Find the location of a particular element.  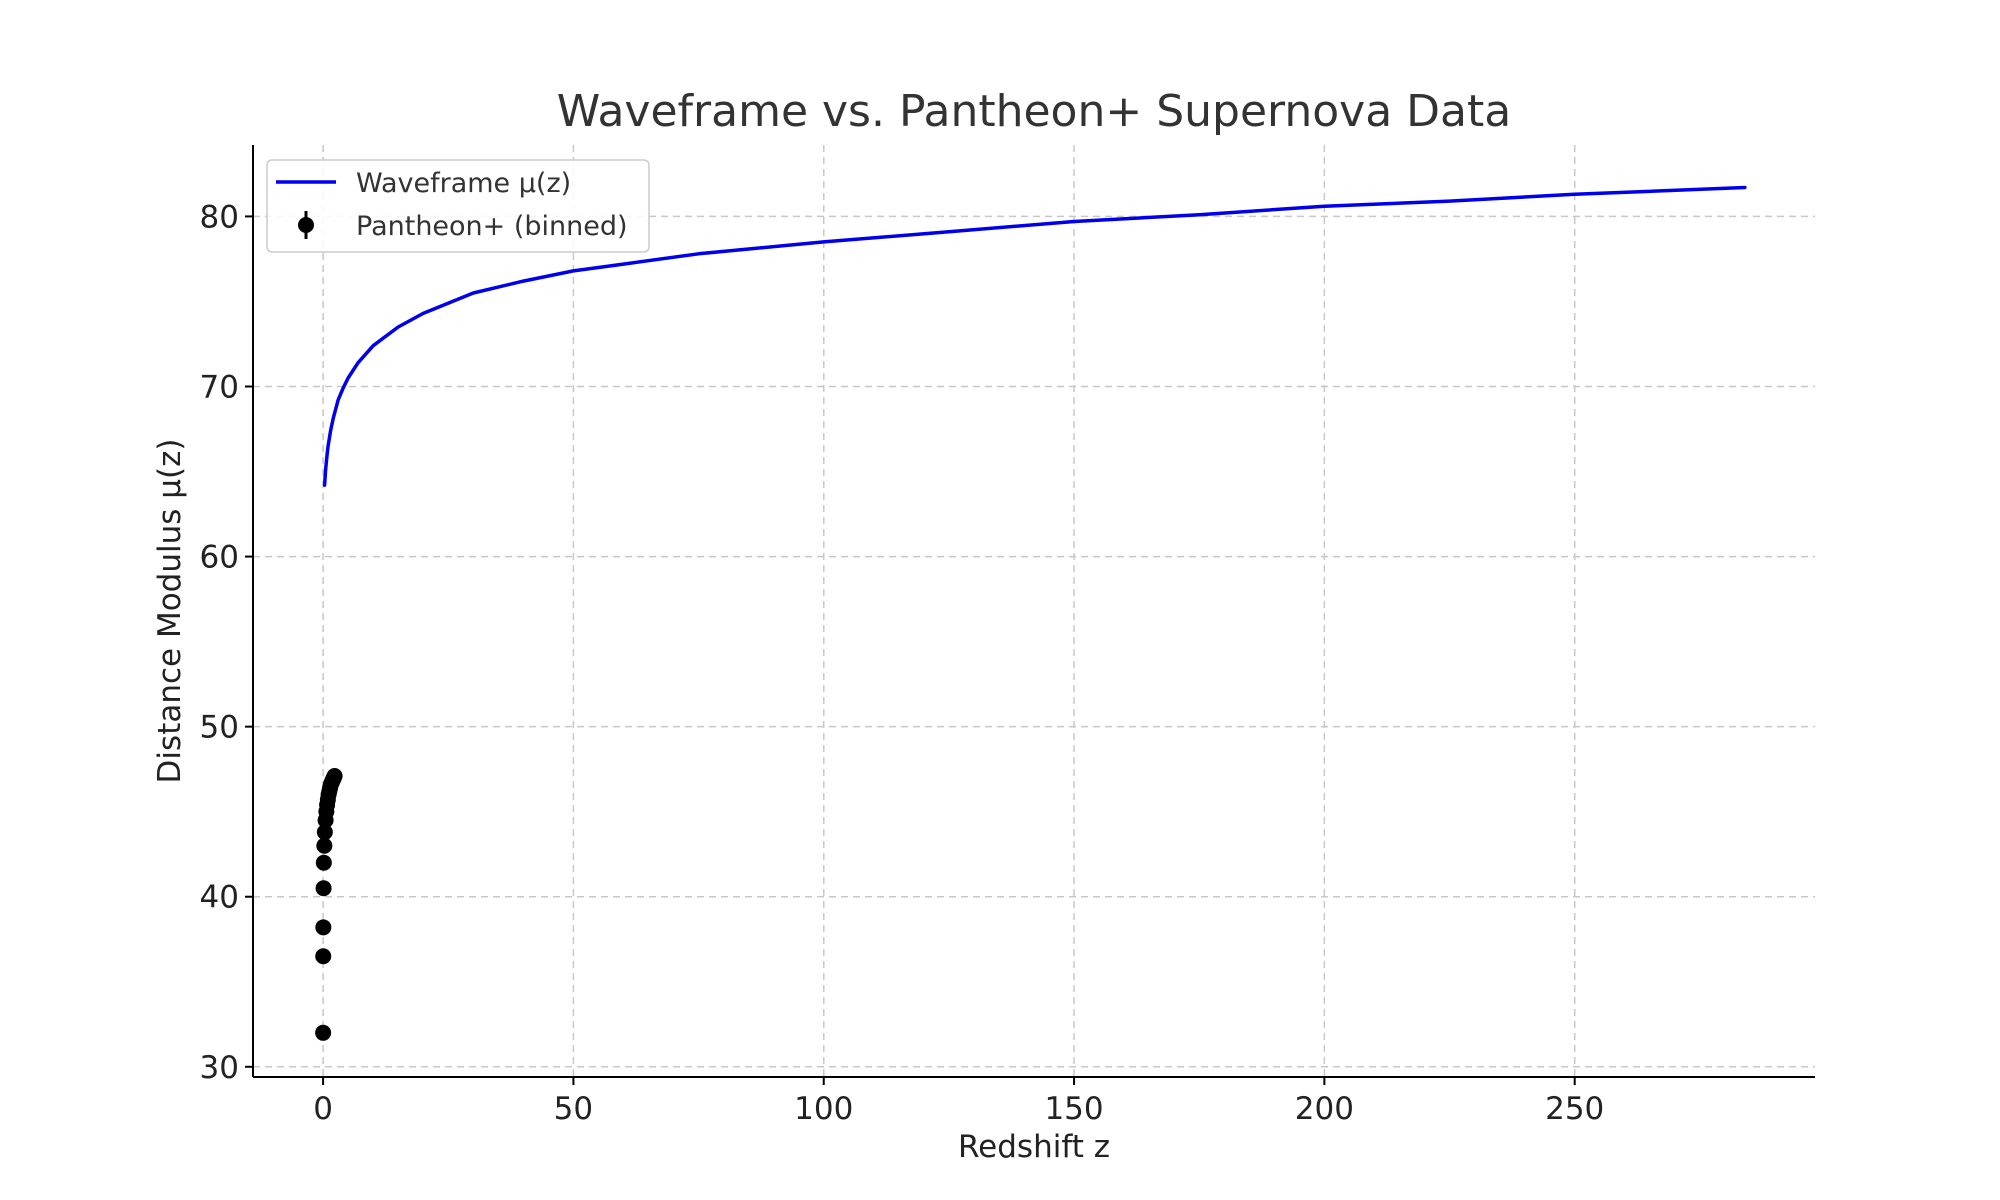

y-tick-label: 80 is located at coordinates (219, 217).